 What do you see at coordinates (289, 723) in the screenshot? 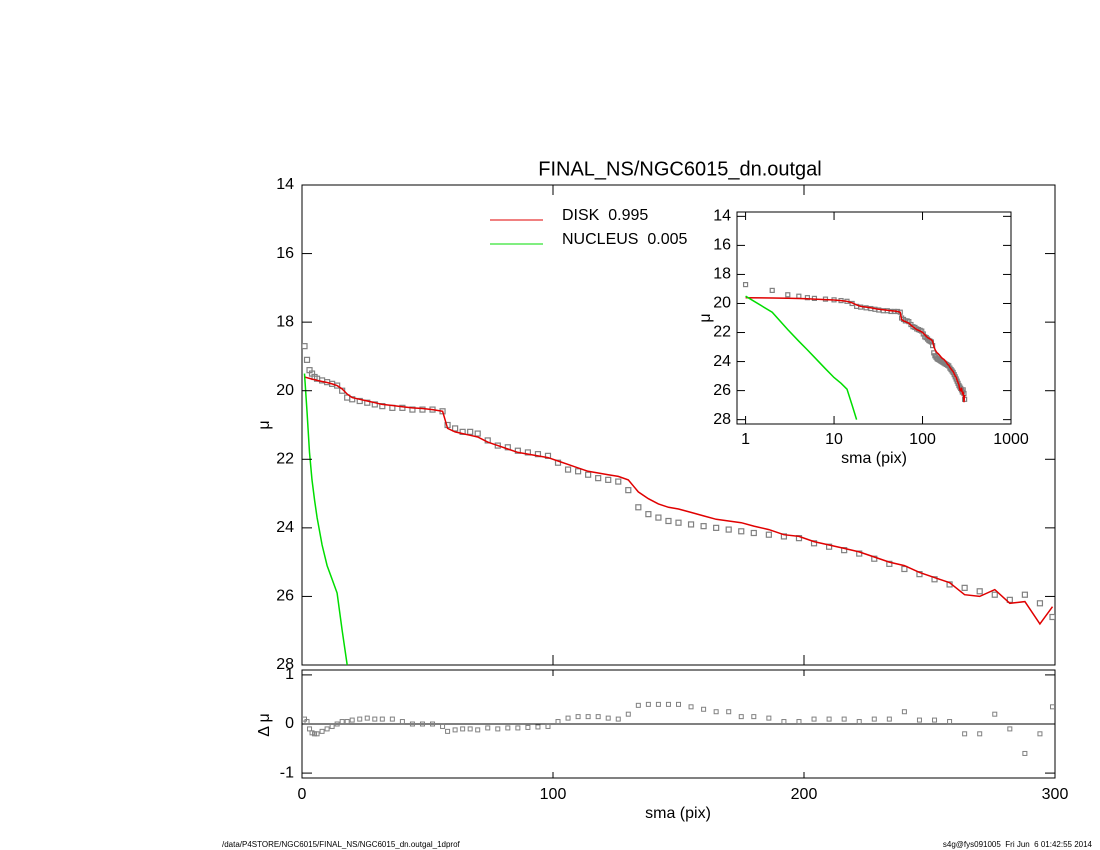
I see `y-tick-label: 0` at bounding box center [289, 723].